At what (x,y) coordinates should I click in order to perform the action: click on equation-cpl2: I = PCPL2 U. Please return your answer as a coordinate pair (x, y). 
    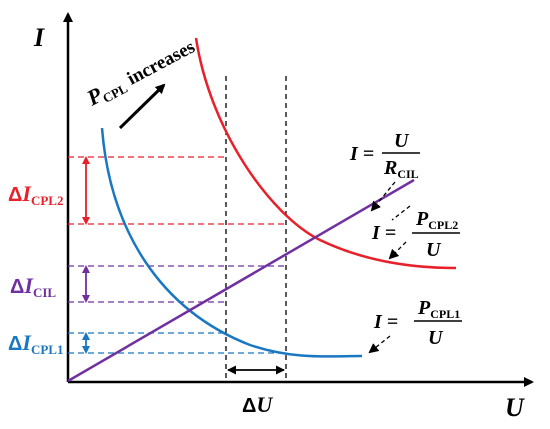
    Looking at the image, I should click on (415, 234).